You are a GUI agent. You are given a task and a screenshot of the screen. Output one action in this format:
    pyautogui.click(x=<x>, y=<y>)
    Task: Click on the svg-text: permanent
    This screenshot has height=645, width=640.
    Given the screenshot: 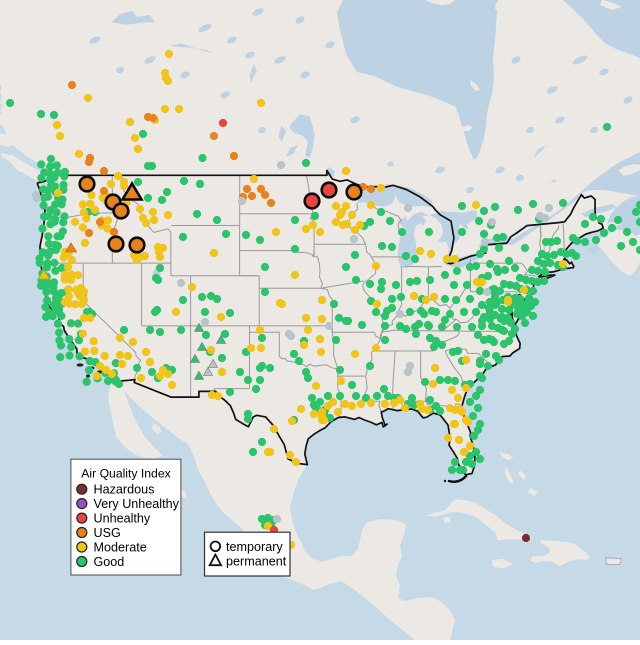 What is the action you would take?
    pyautogui.click(x=256, y=561)
    